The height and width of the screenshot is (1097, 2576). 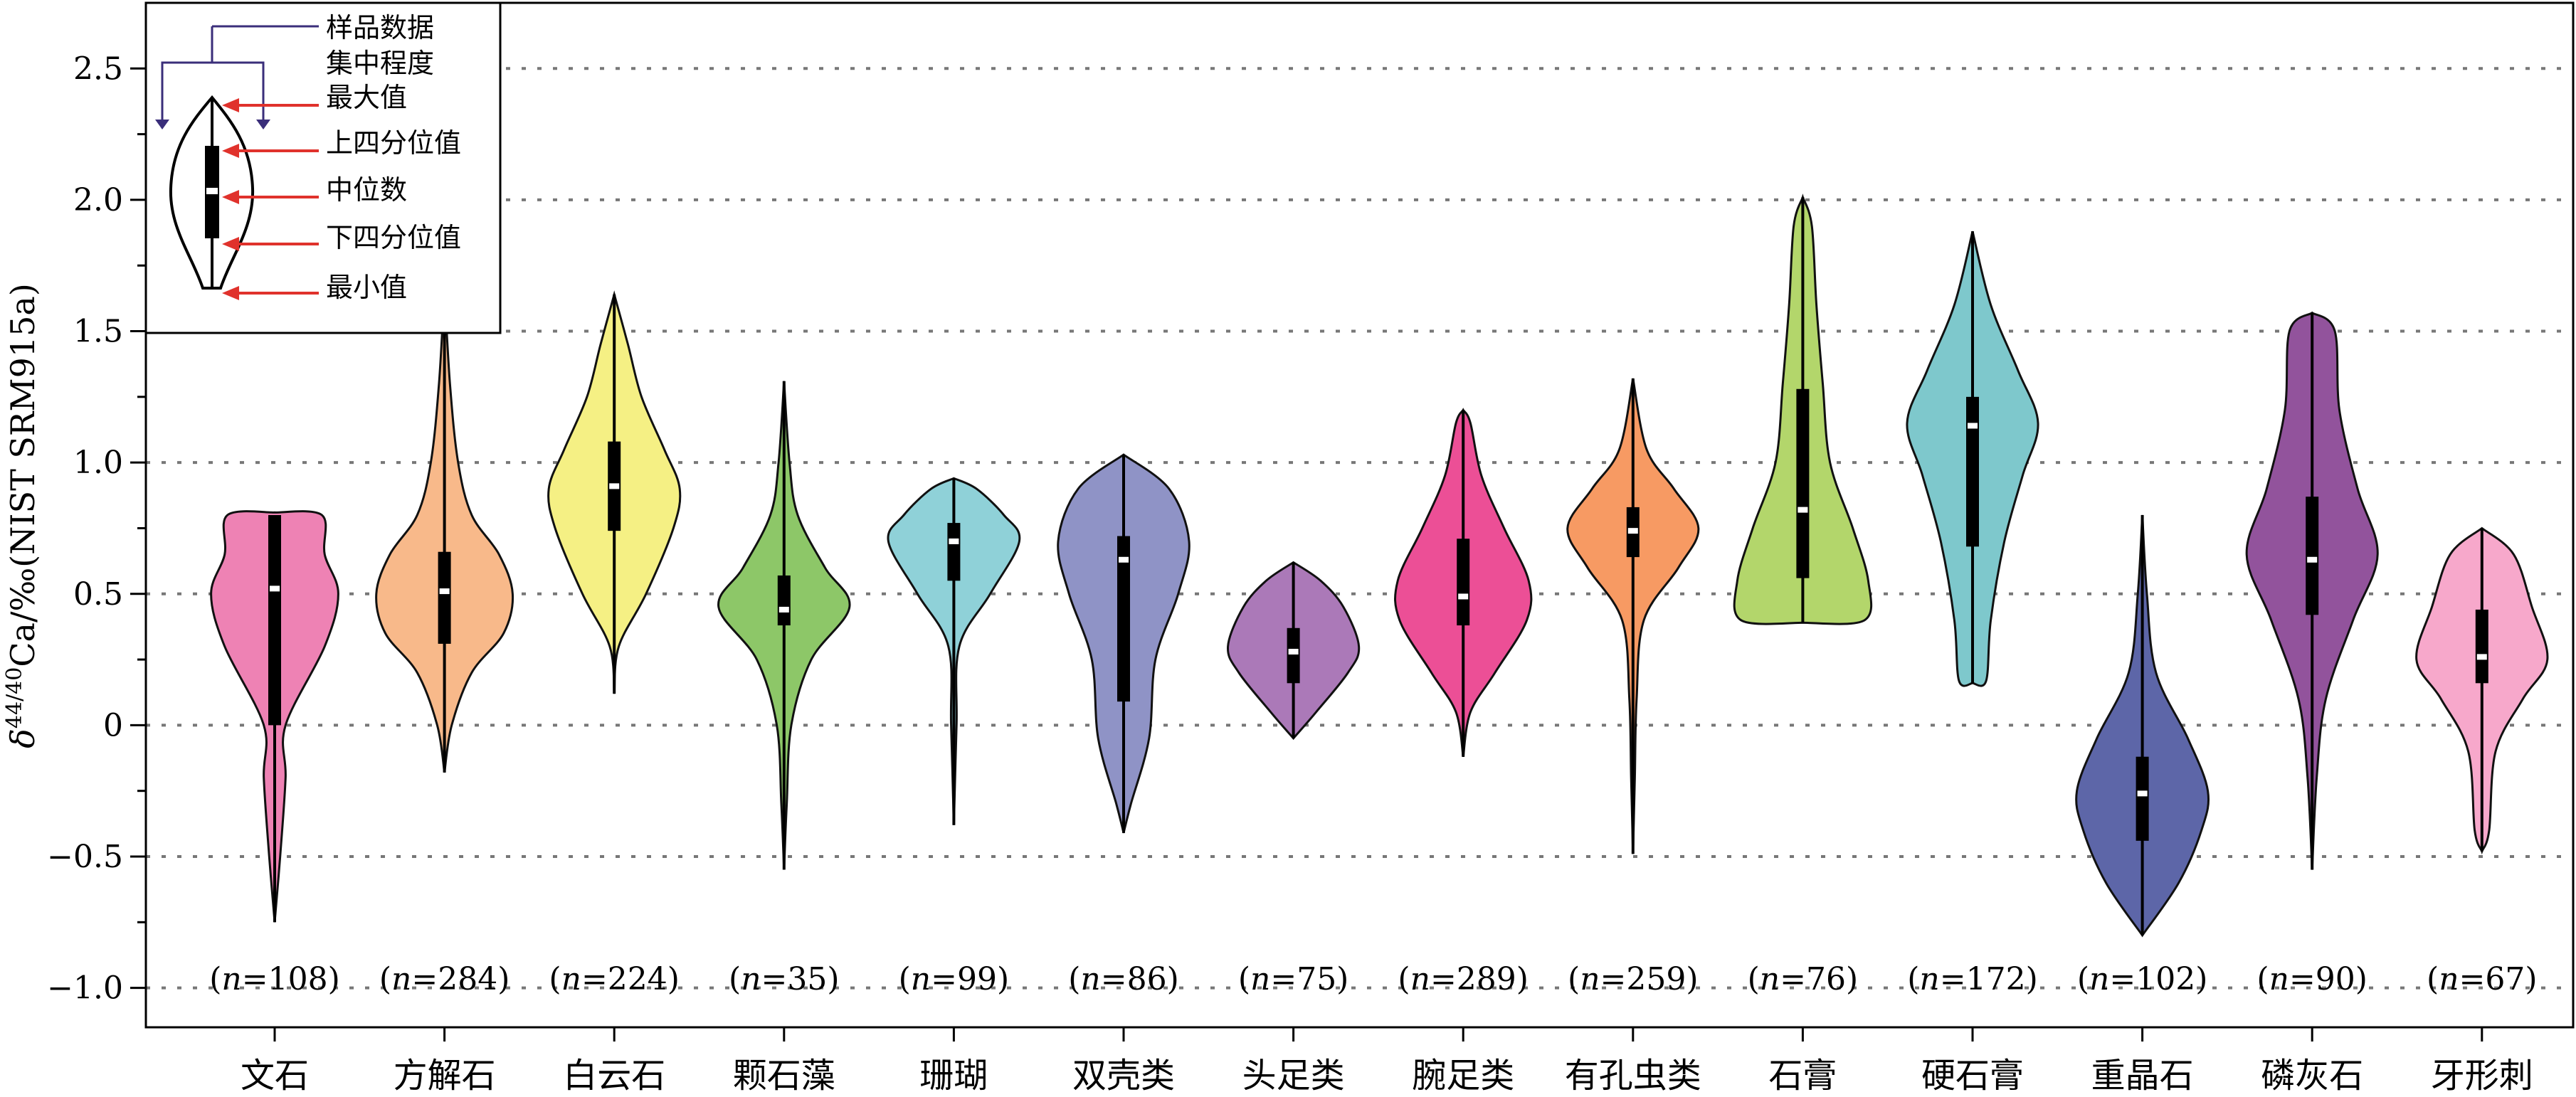 I want to click on y-tick-label: −0.5, so click(x=85, y=857).